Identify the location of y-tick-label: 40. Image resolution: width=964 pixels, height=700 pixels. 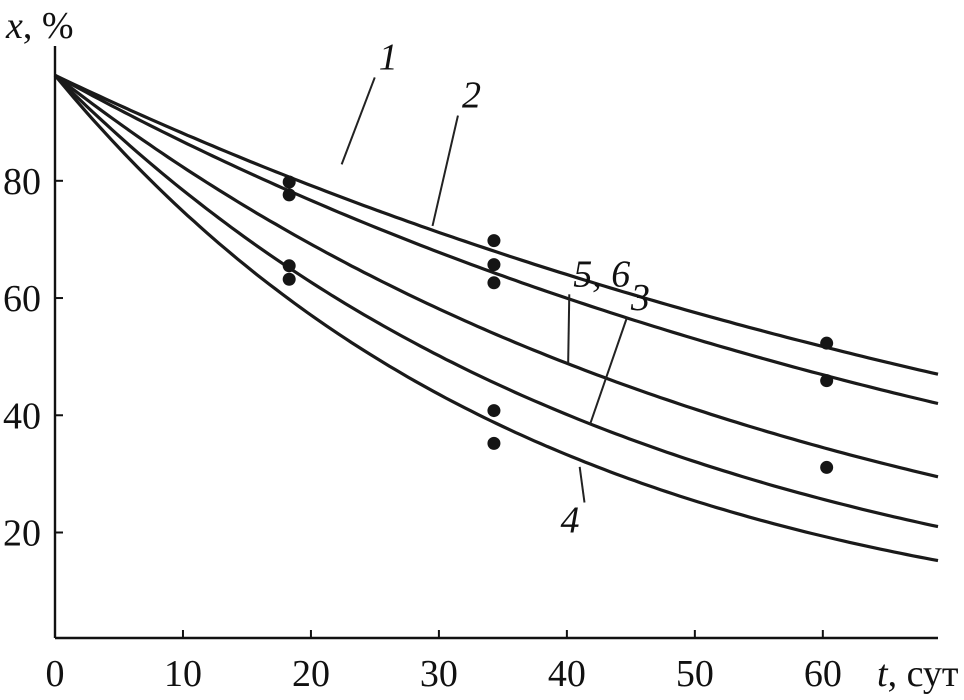
(22, 416).